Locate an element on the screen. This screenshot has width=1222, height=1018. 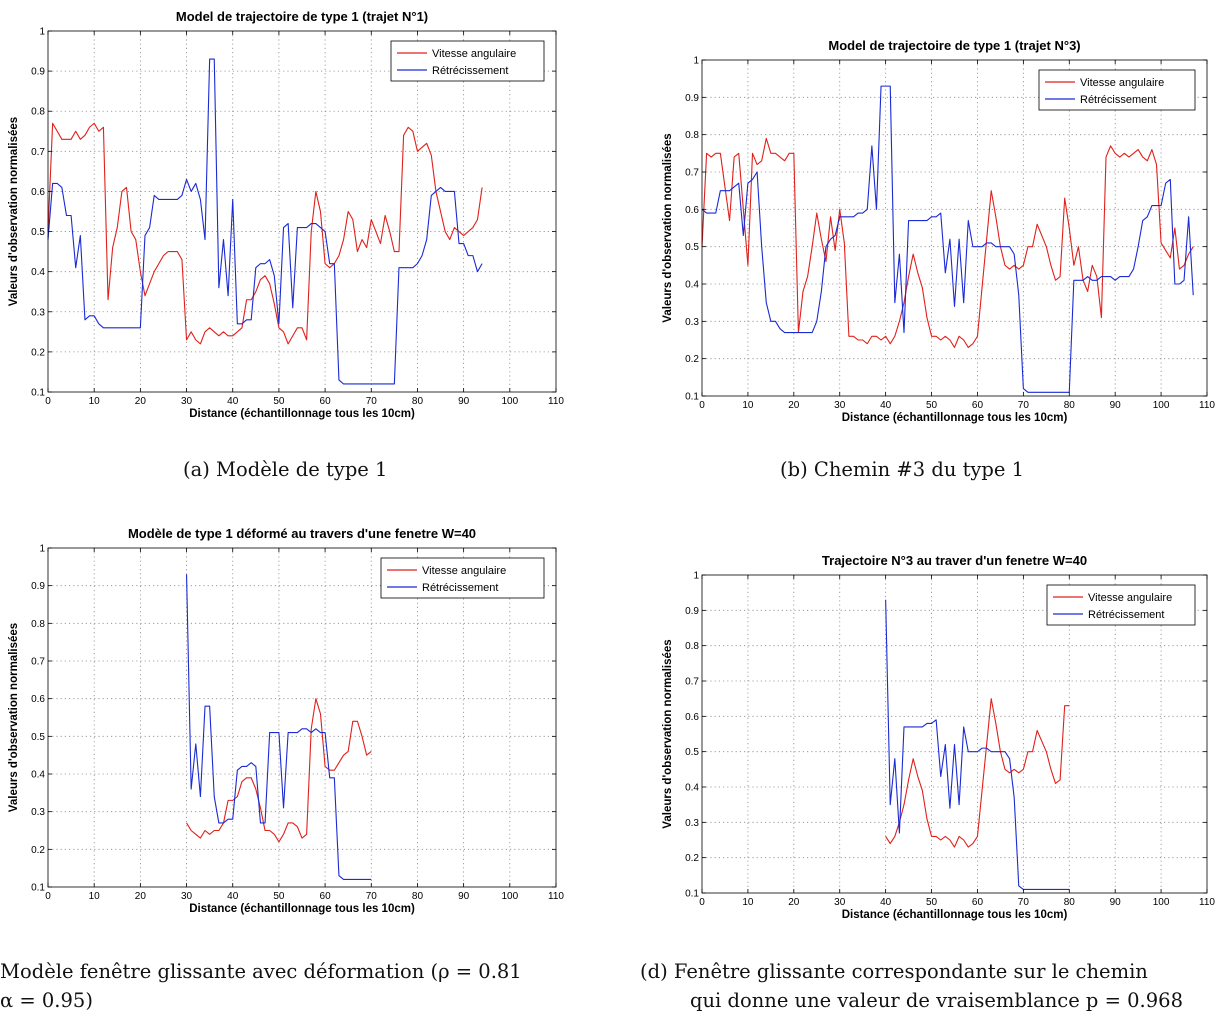
caption-c-line2: α = 0.95) is located at coordinates (46, 1000).